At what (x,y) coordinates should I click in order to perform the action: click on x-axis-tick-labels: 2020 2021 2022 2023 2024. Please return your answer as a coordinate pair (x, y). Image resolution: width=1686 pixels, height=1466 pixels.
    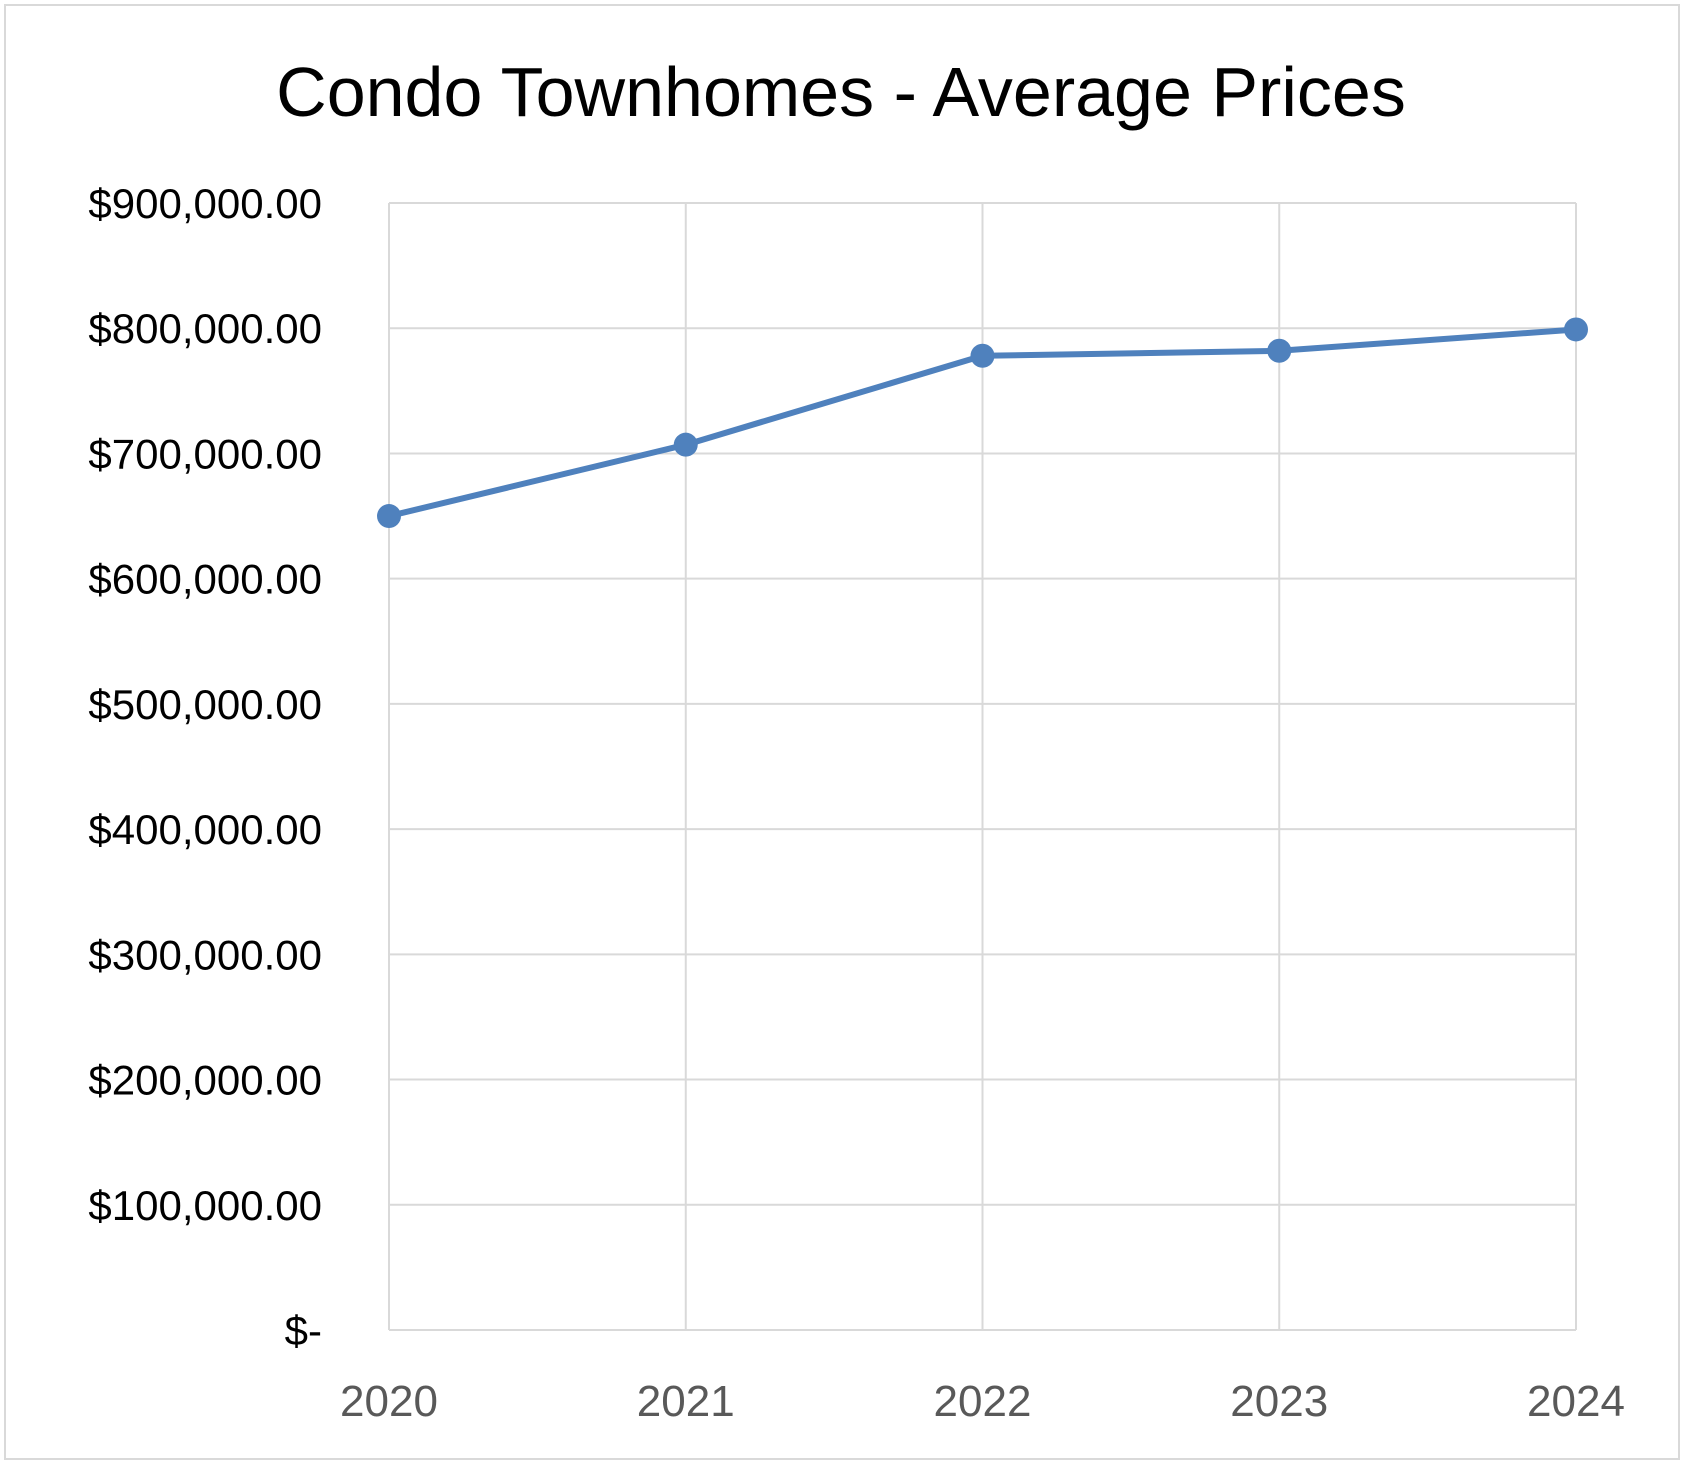
    Looking at the image, I should click on (982, 1401).